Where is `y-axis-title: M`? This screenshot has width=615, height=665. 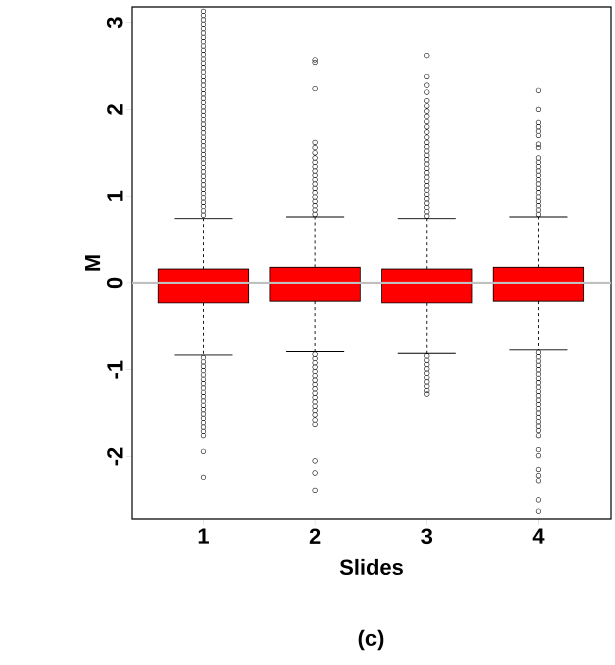
y-axis-title: M is located at coordinates (92, 263).